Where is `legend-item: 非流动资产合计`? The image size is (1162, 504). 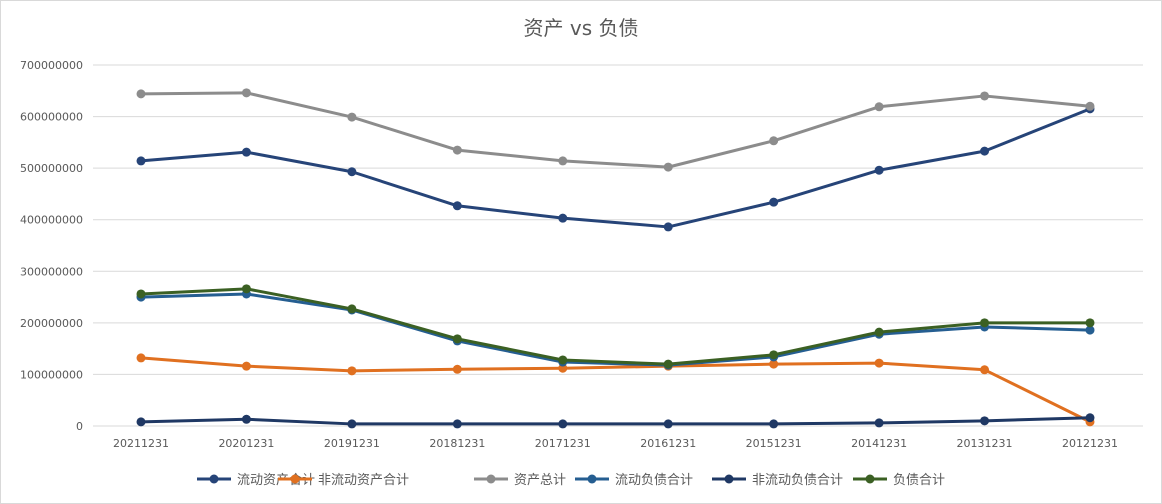 legend-item: 非流动资产合计 is located at coordinates (343, 480).